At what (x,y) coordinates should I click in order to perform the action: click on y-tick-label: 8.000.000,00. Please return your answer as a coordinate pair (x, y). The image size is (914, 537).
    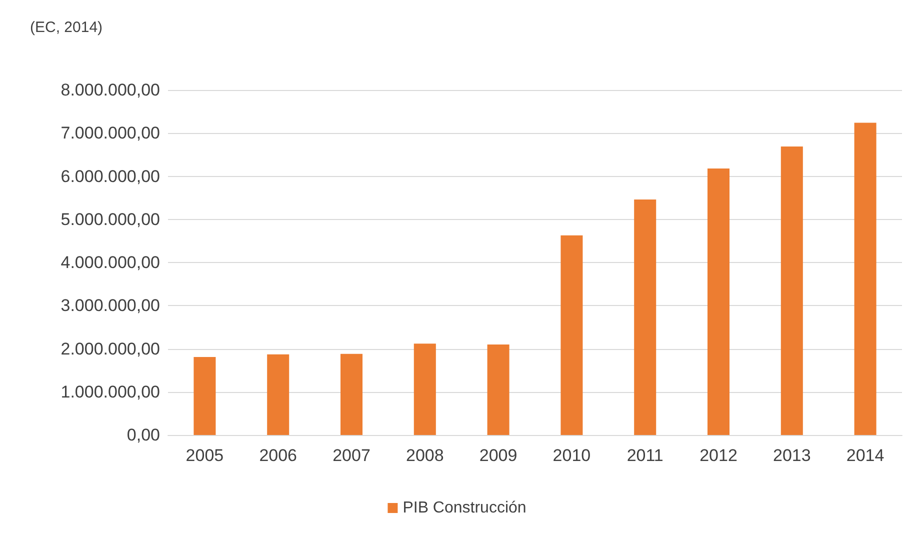
    Looking at the image, I should click on (110, 90).